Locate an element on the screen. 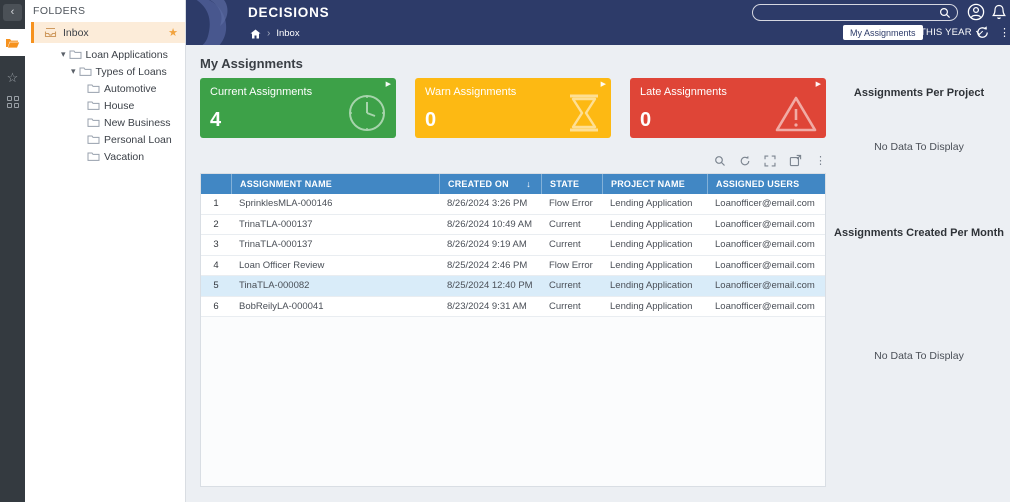 This screenshot has width=1010, height=502. notifications-bell-icon is located at coordinates (999, 12).